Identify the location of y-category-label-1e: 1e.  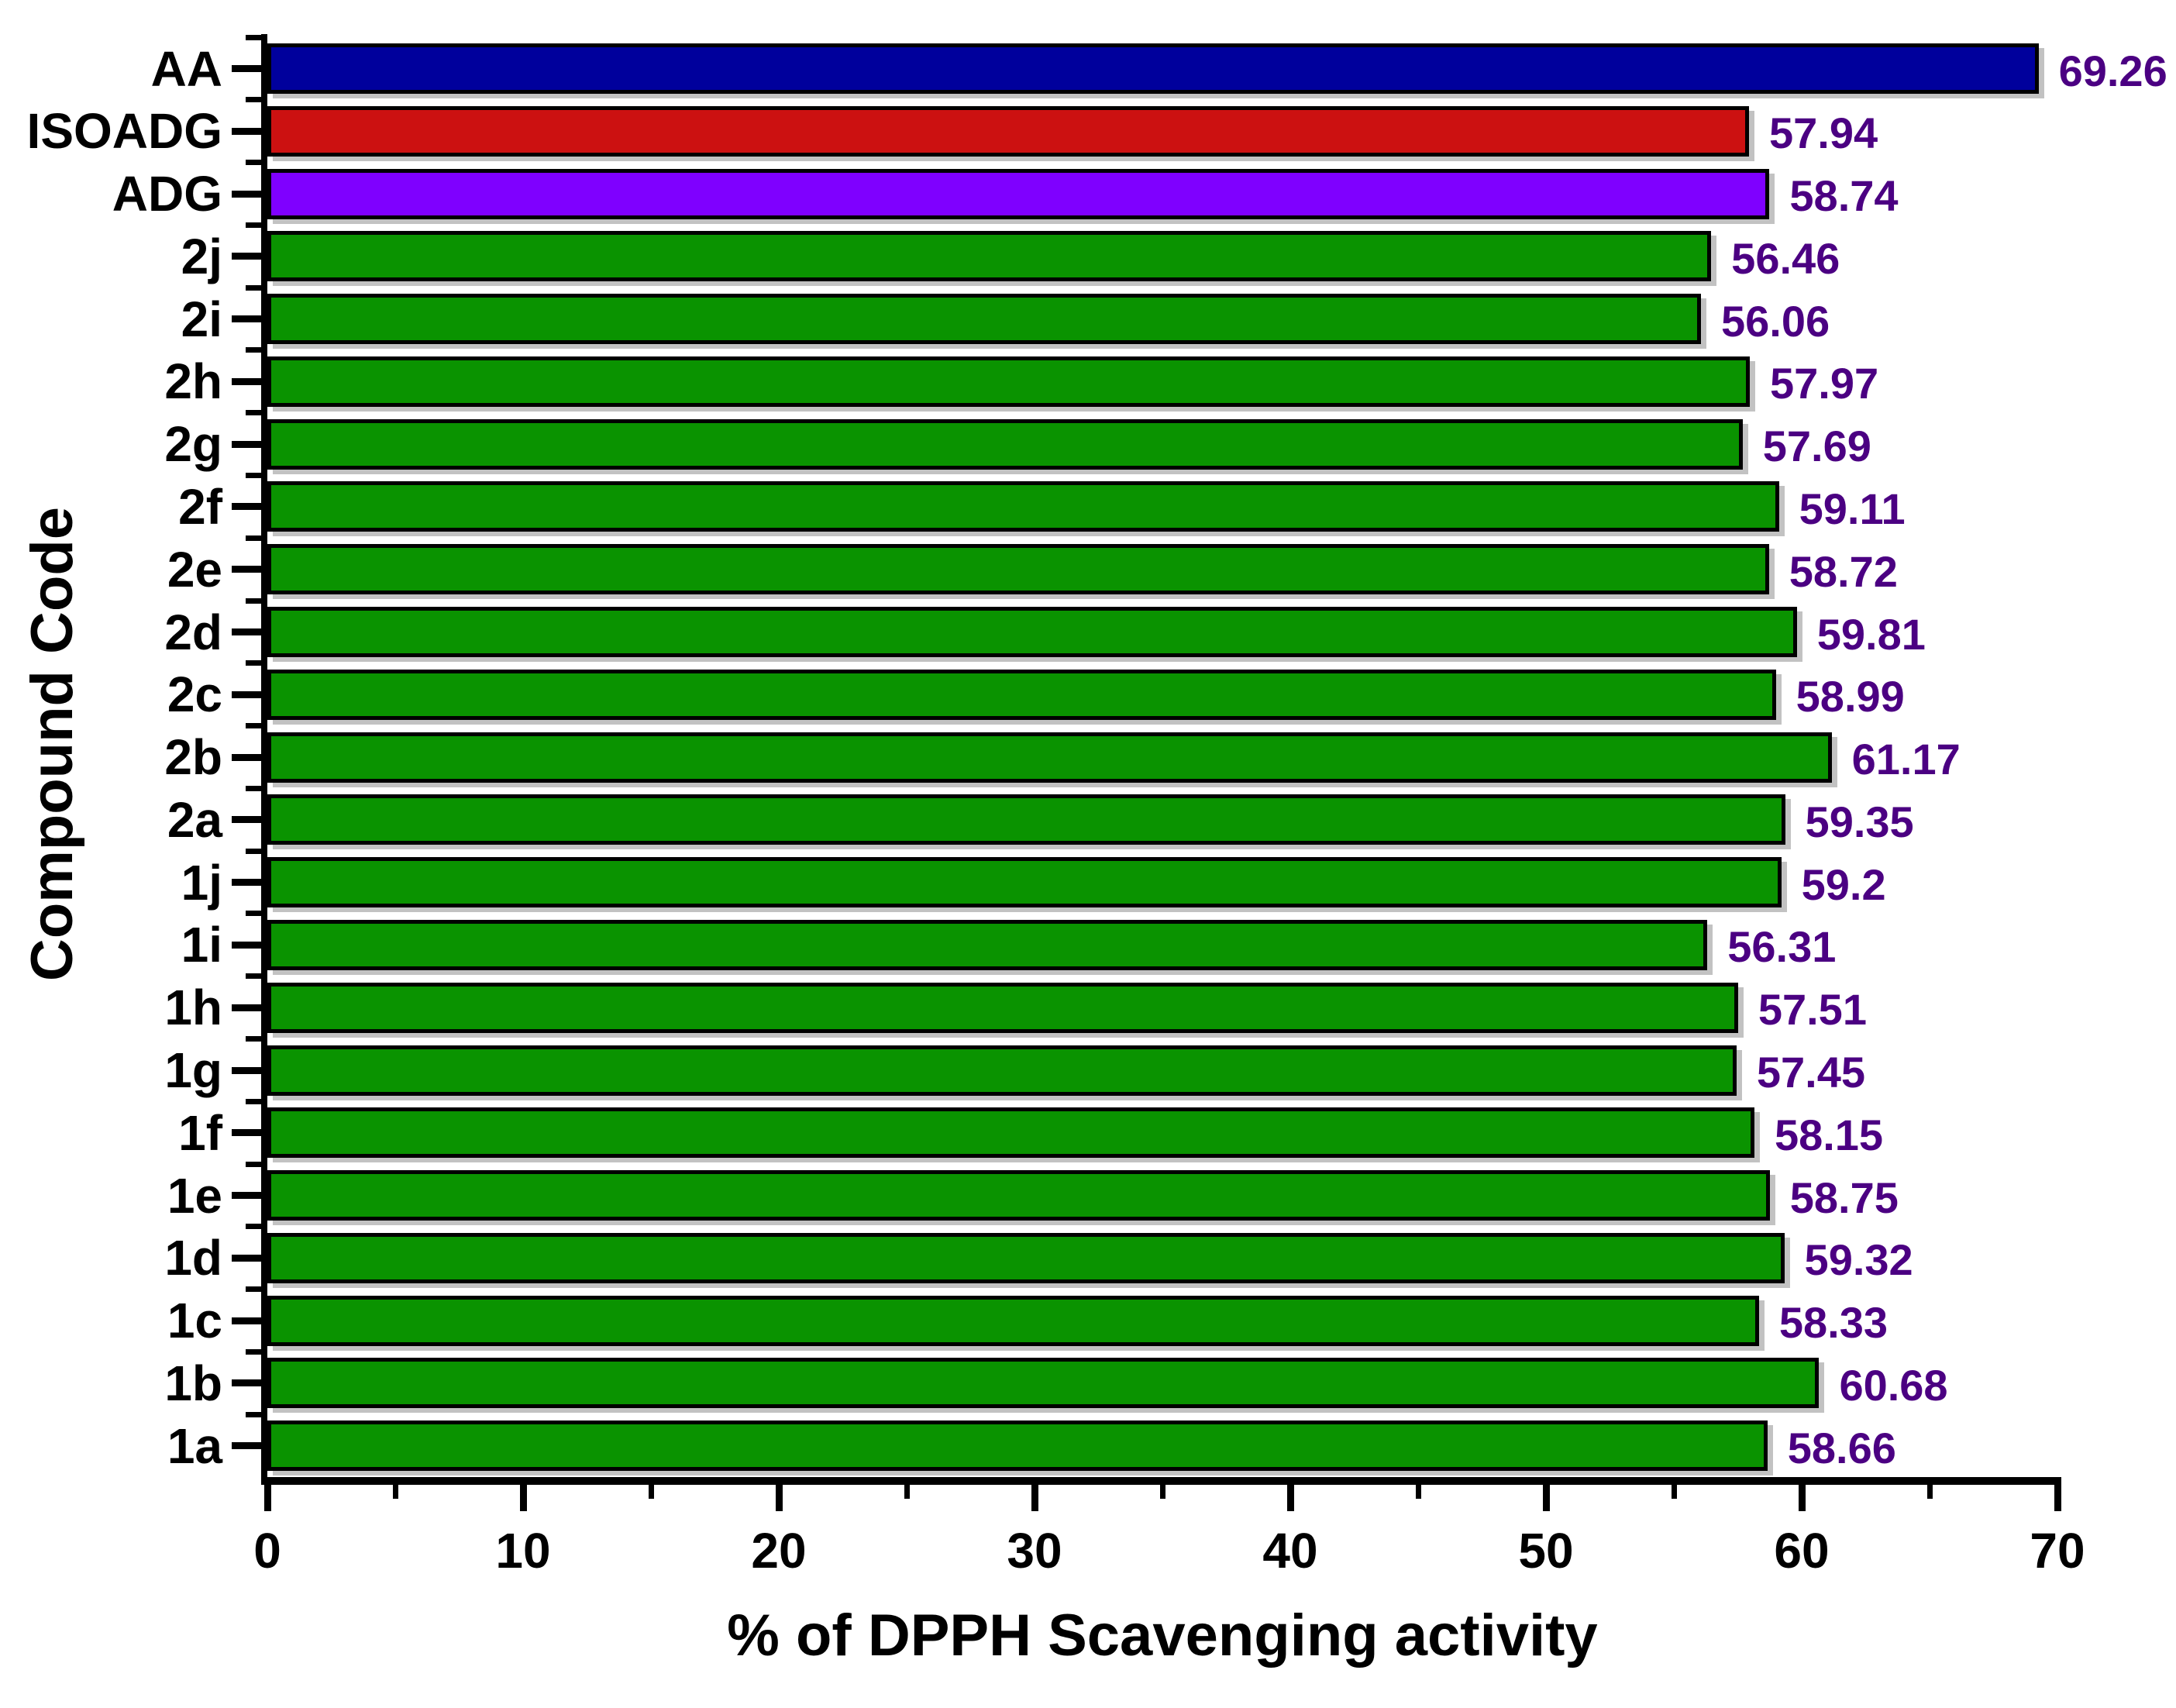
(194, 1196).